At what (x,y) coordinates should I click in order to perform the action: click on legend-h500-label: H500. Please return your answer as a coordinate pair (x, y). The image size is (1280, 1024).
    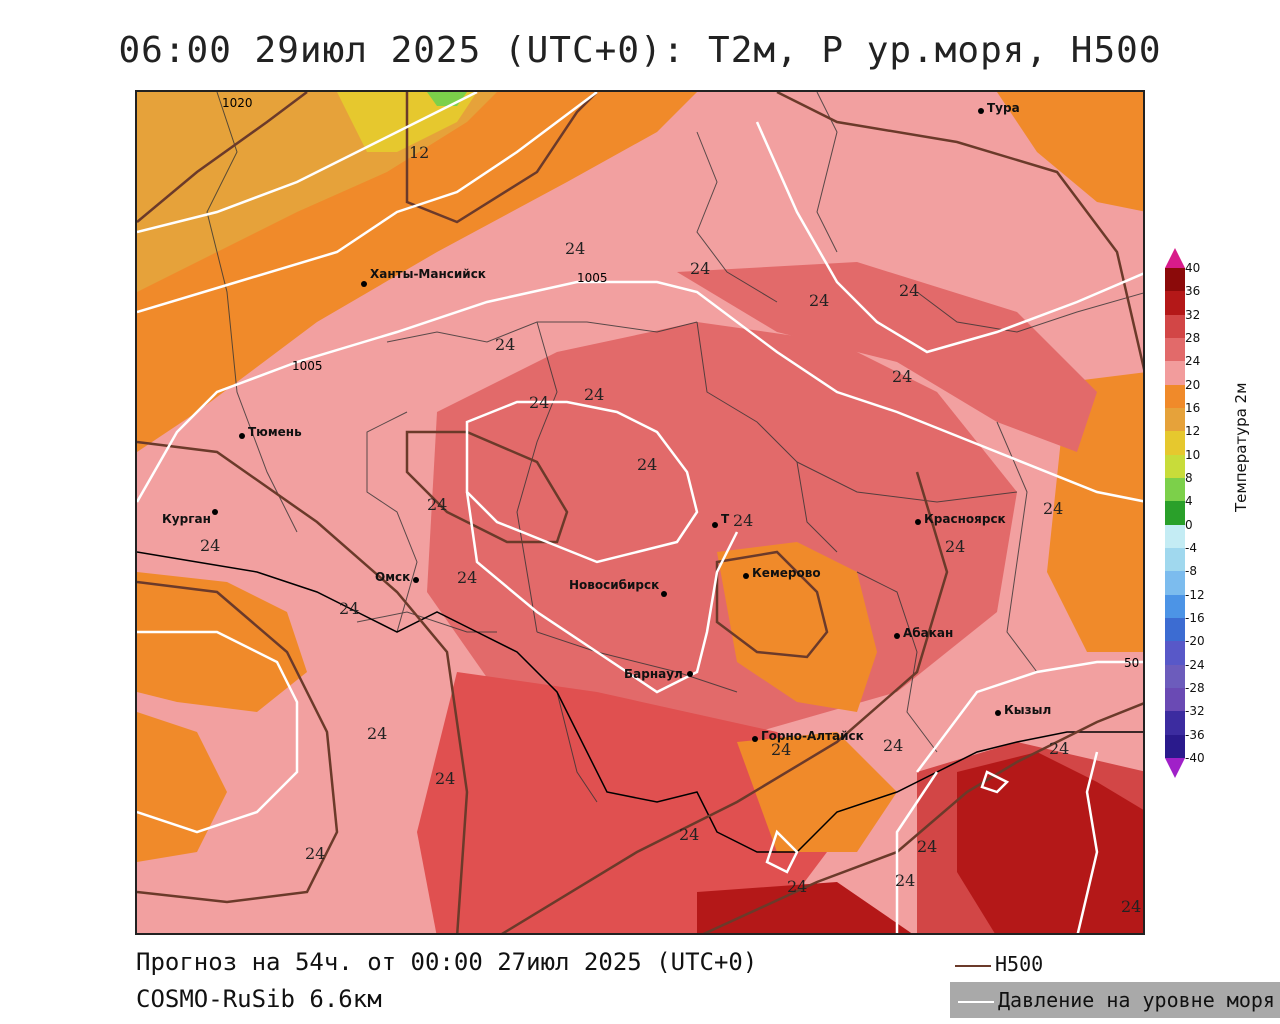
    Looking at the image, I should click on (1019, 964).